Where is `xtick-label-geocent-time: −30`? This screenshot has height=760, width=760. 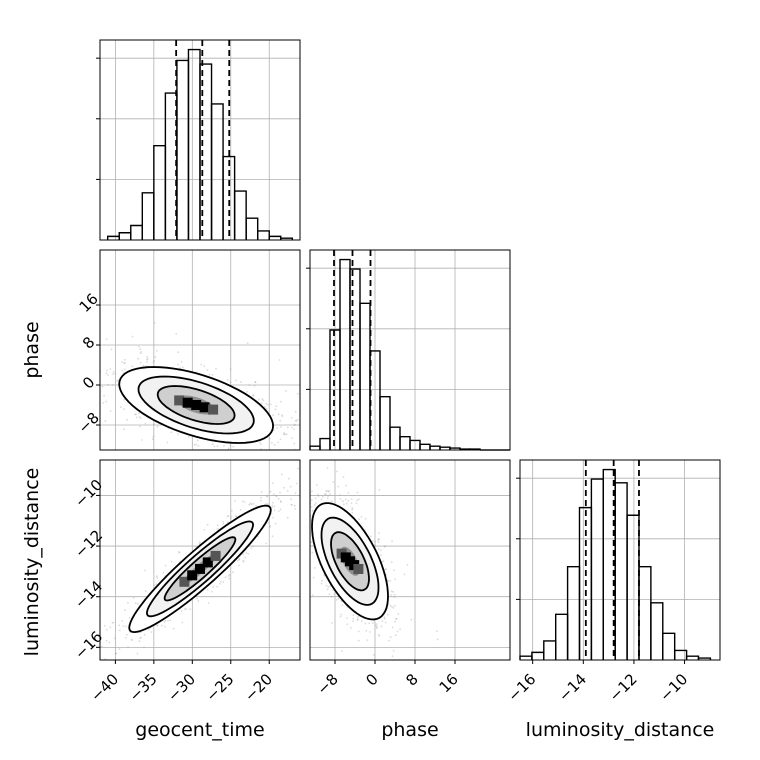
xtick-label-geocent-time: −30 is located at coordinates (181, 687).